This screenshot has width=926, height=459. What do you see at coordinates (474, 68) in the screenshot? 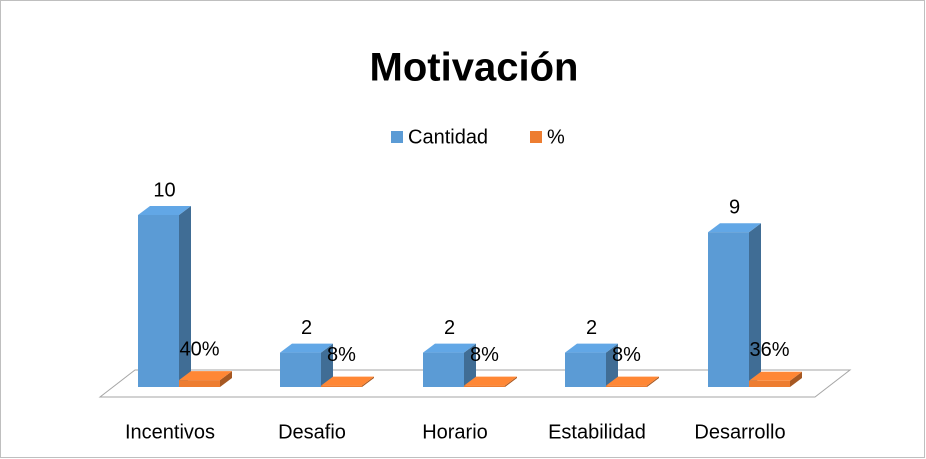
I see `chart-title: Motivación` at bounding box center [474, 68].